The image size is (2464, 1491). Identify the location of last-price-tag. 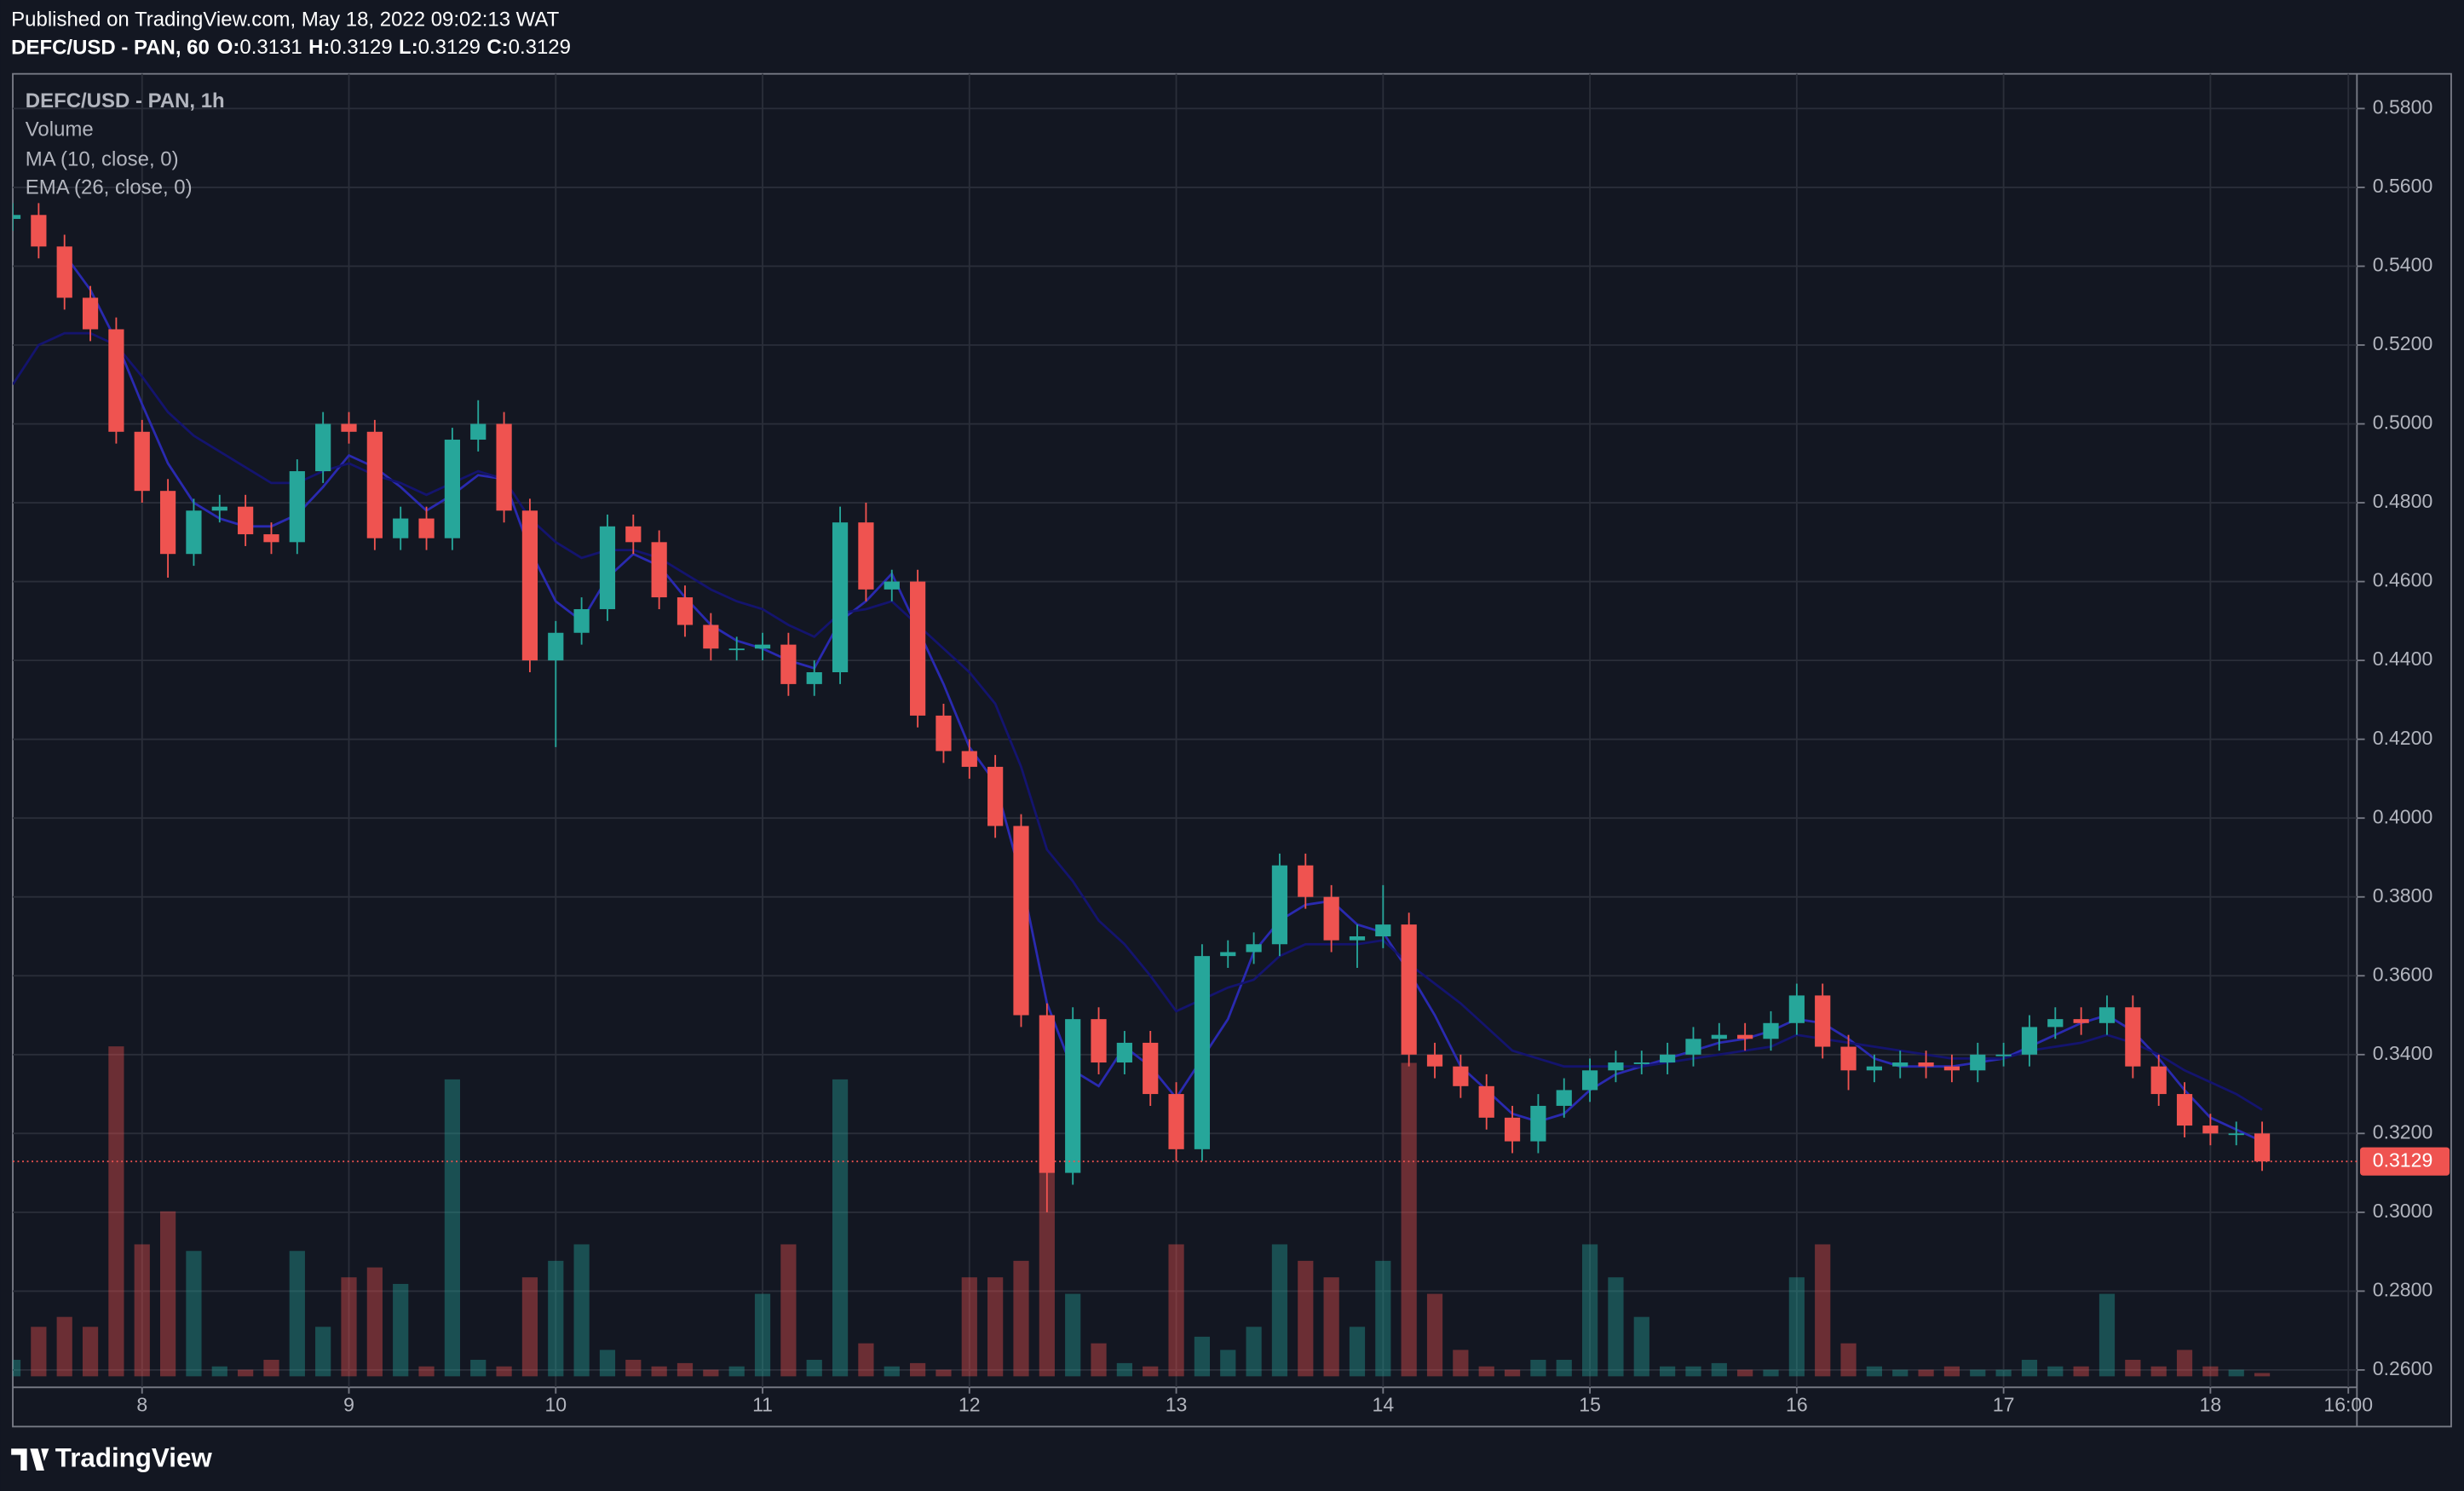
(2405, 1161).